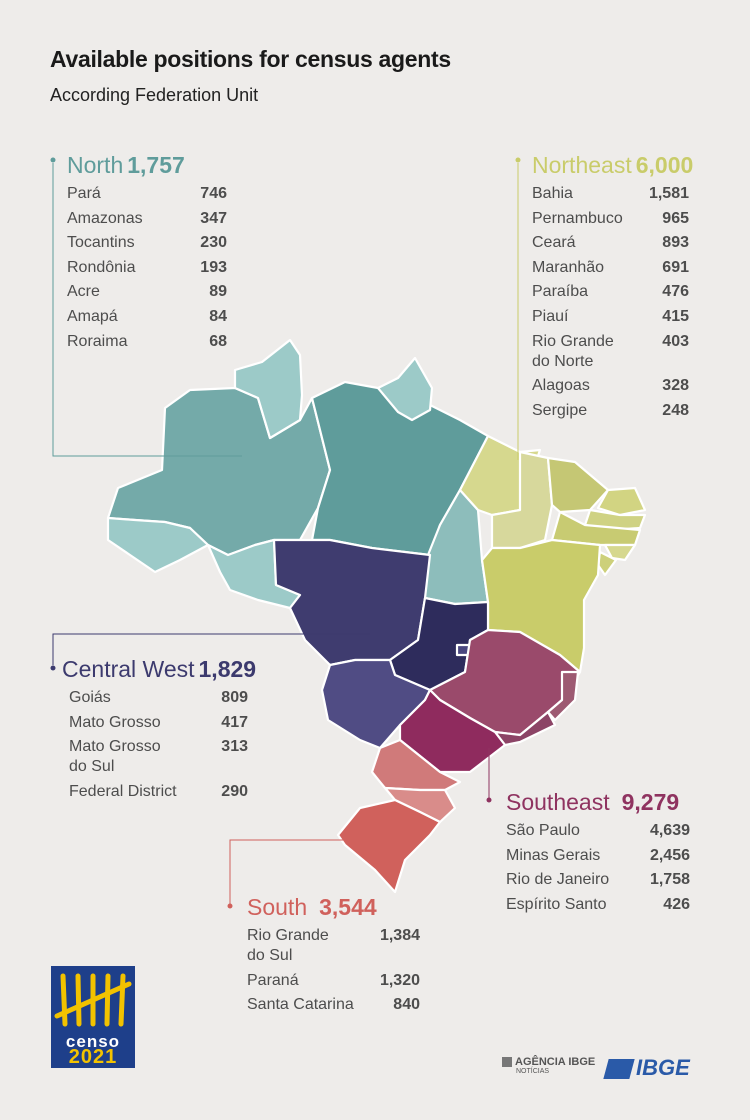 The image size is (750, 1120). Describe the element at coordinates (277, 907) in the screenshot. I see `south-name: South` at that location.